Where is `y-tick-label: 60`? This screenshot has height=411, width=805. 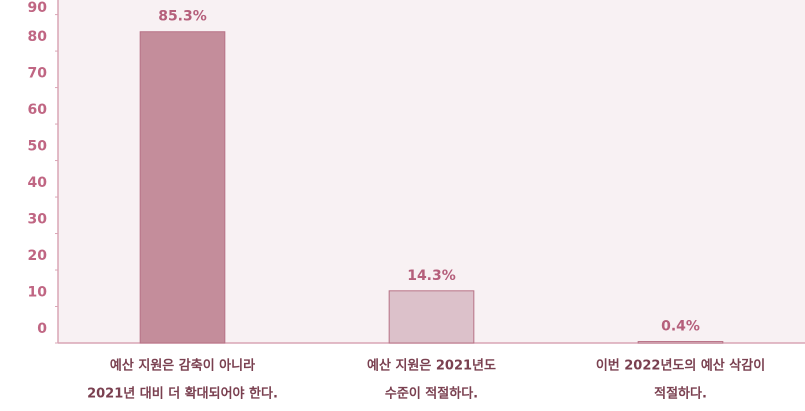
y-tick-label: 60 is located at coordinates (38, 110).